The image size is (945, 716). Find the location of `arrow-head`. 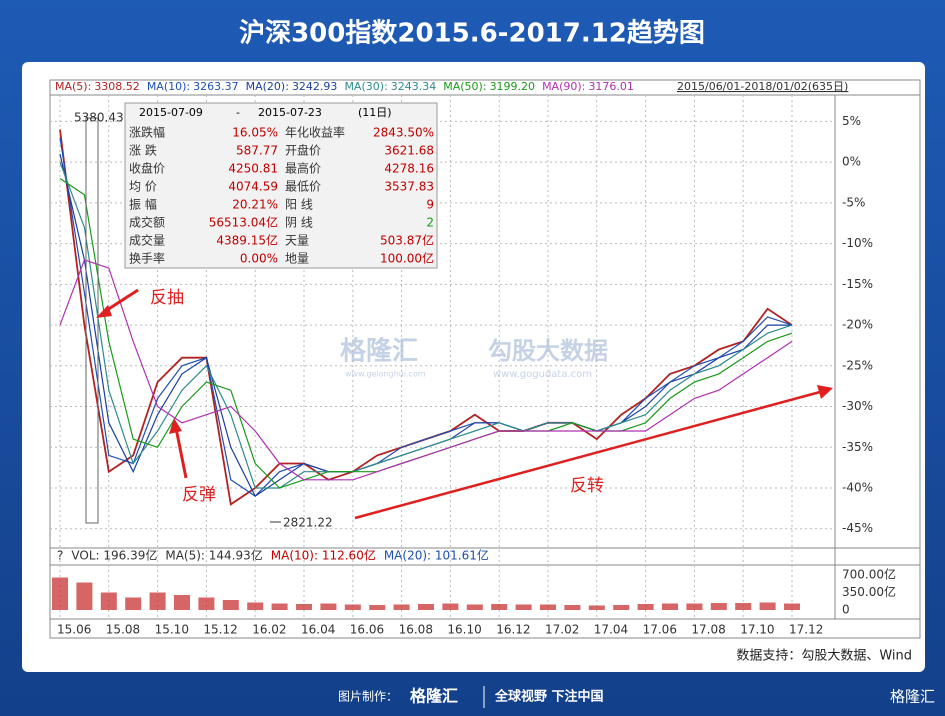

arrow-head is located at coordinates (175, 426).